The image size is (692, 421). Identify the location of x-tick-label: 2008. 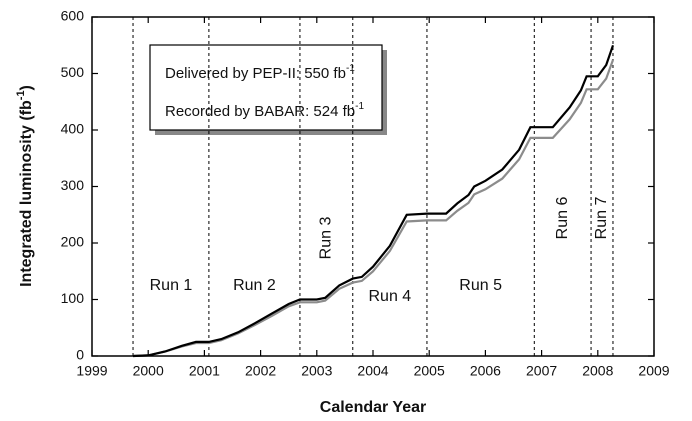
(597, 371).